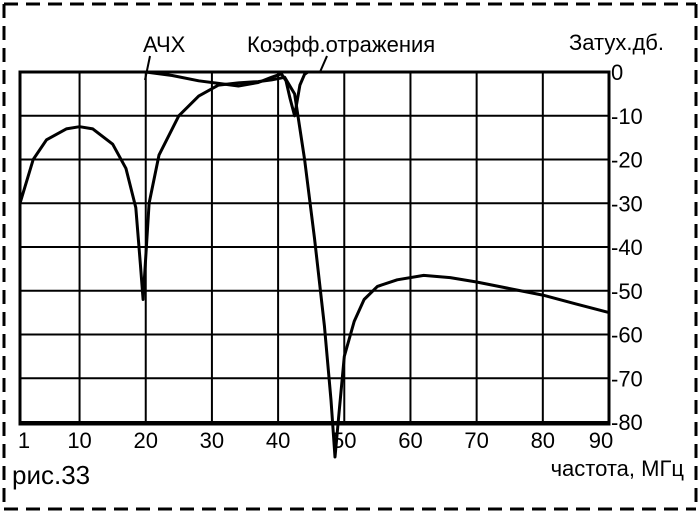  I want to click on y-tick-label: -20, so click(627, 160).